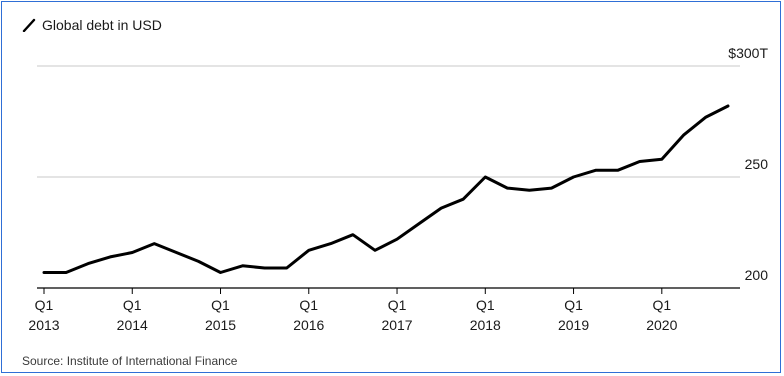 The height and width of the screenshot is (376, 784). I want to click on x-tick-year: 2014, so click(132, 325).